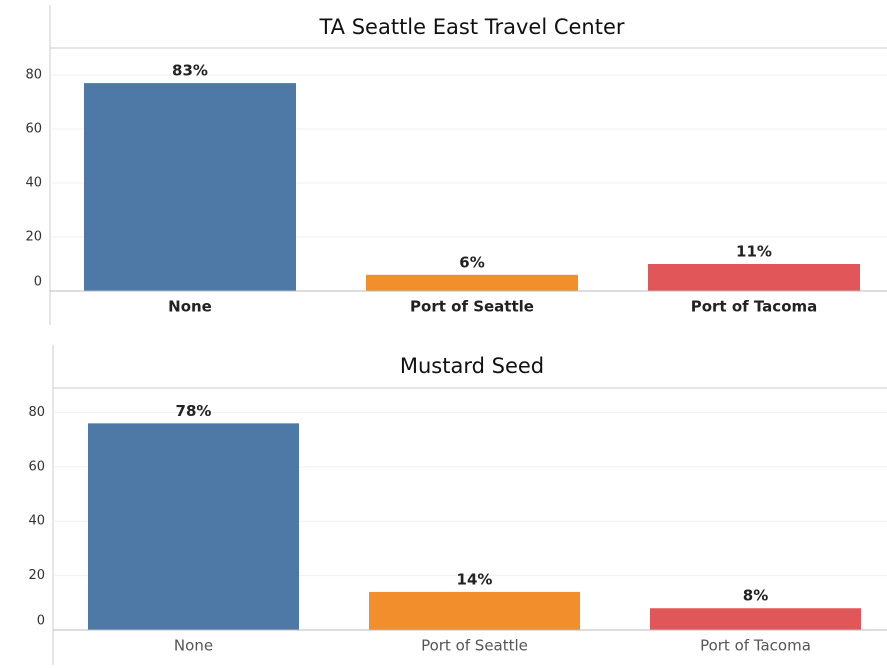 This screenshot has height=668, width=887. Describe the element at coordinates (472, 366) in the screenshot. I see `chart-title: Mustard Seed` at that location.